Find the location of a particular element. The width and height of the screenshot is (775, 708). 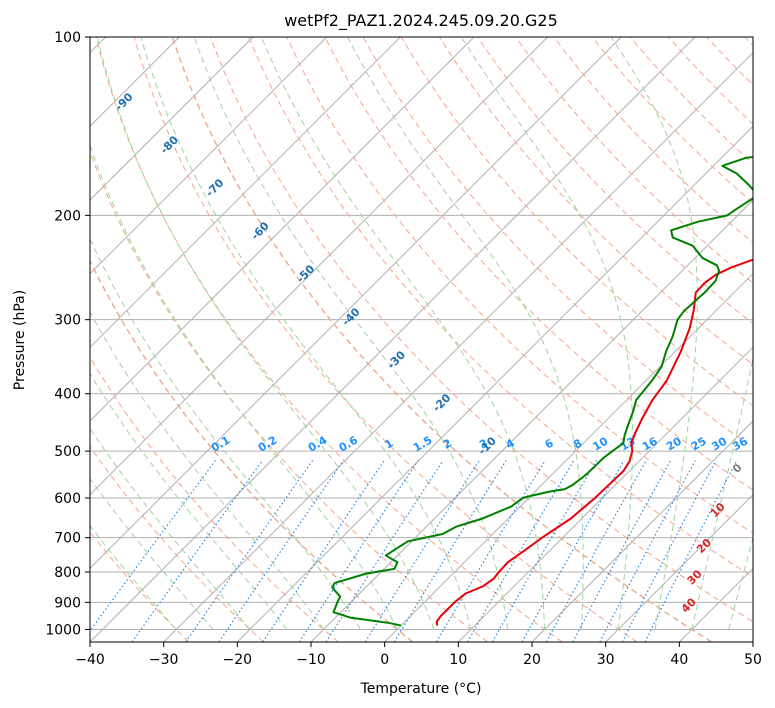

moist-adiabat-label-3: 30 is located at coordinates (695, 577).